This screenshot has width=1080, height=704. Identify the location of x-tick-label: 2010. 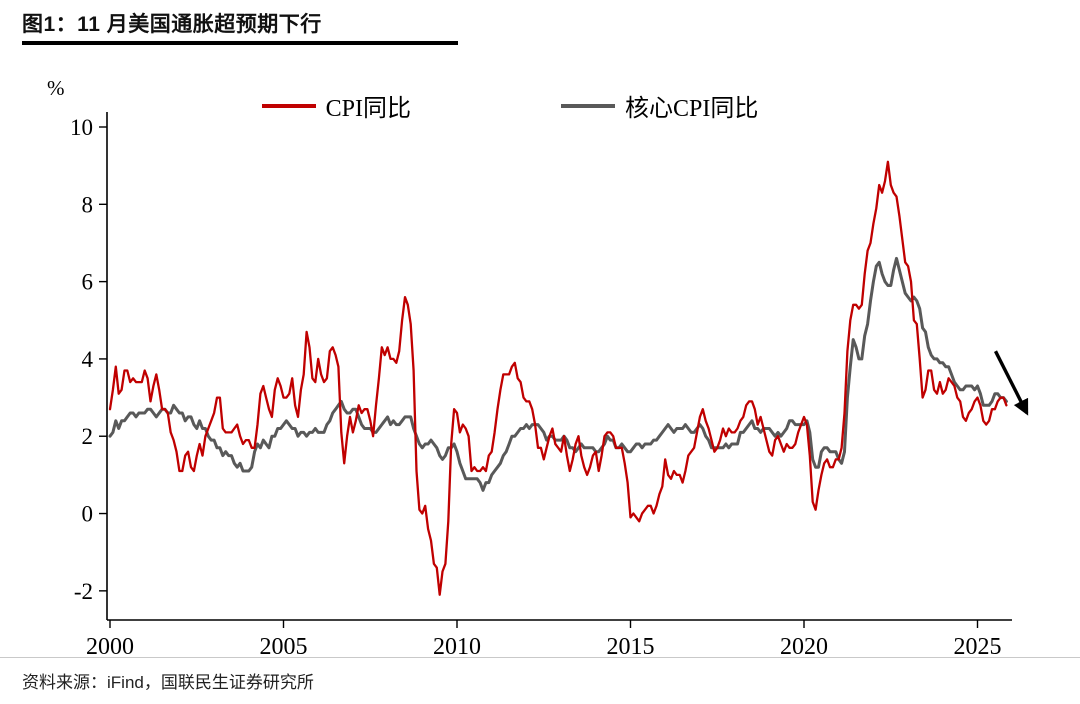
(457, 647).